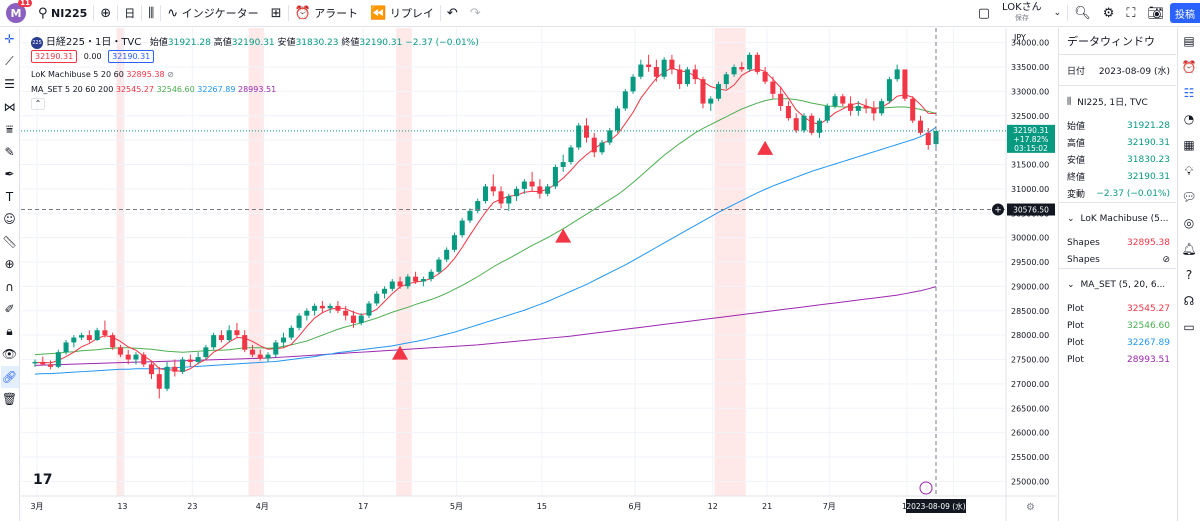 This screenshot has height=521, width=1200. What do you see at coordinates (1189, 327) in the screenshot?
I see `order-panel-icon: ▭` at bounding box center [1189, 327].